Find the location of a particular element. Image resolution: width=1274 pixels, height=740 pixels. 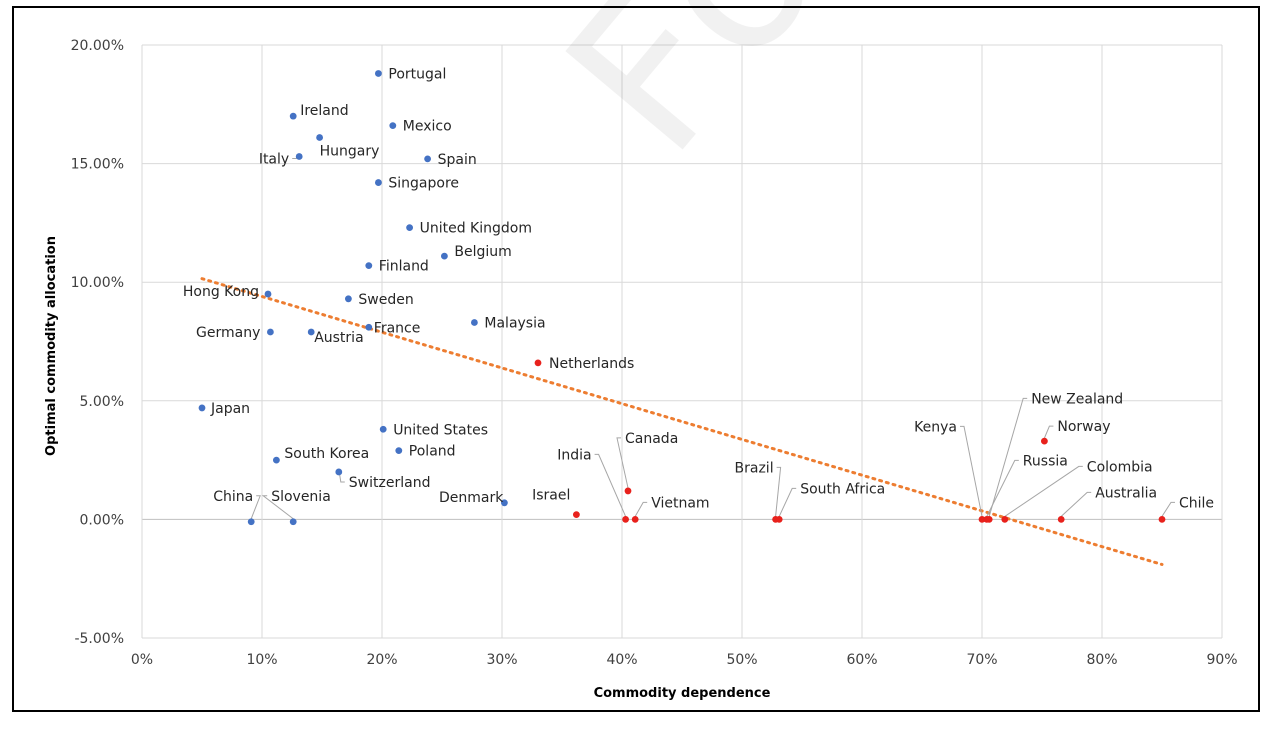

label-slovenia: Slovenia is located at coordinates (301, 497).